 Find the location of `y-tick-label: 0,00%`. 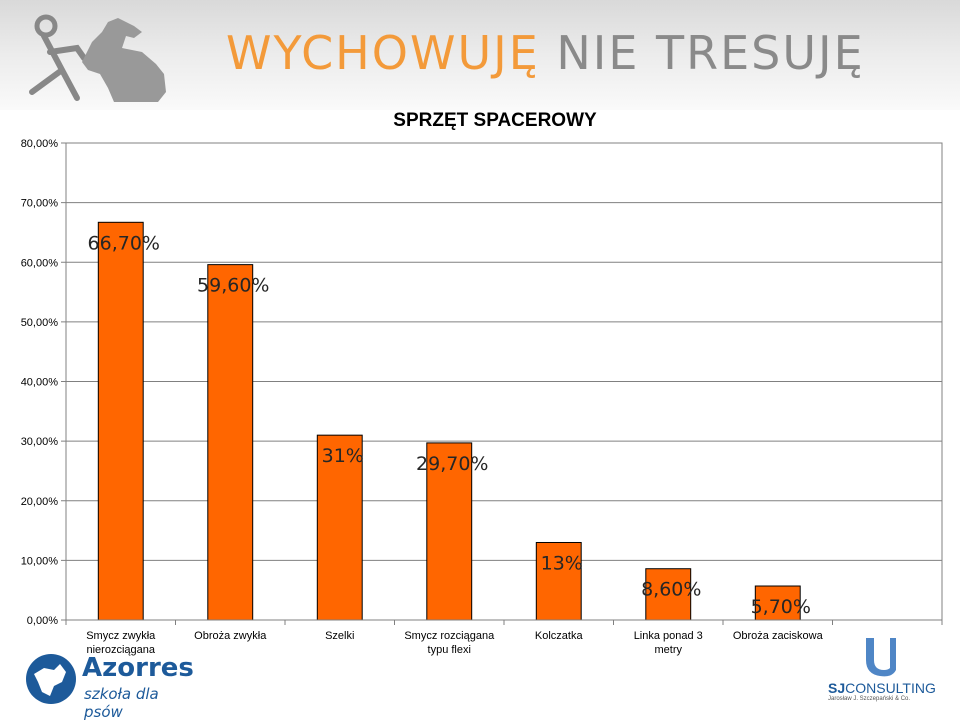

y-tick-label: 0,00% is located at coordinates (42, 621).